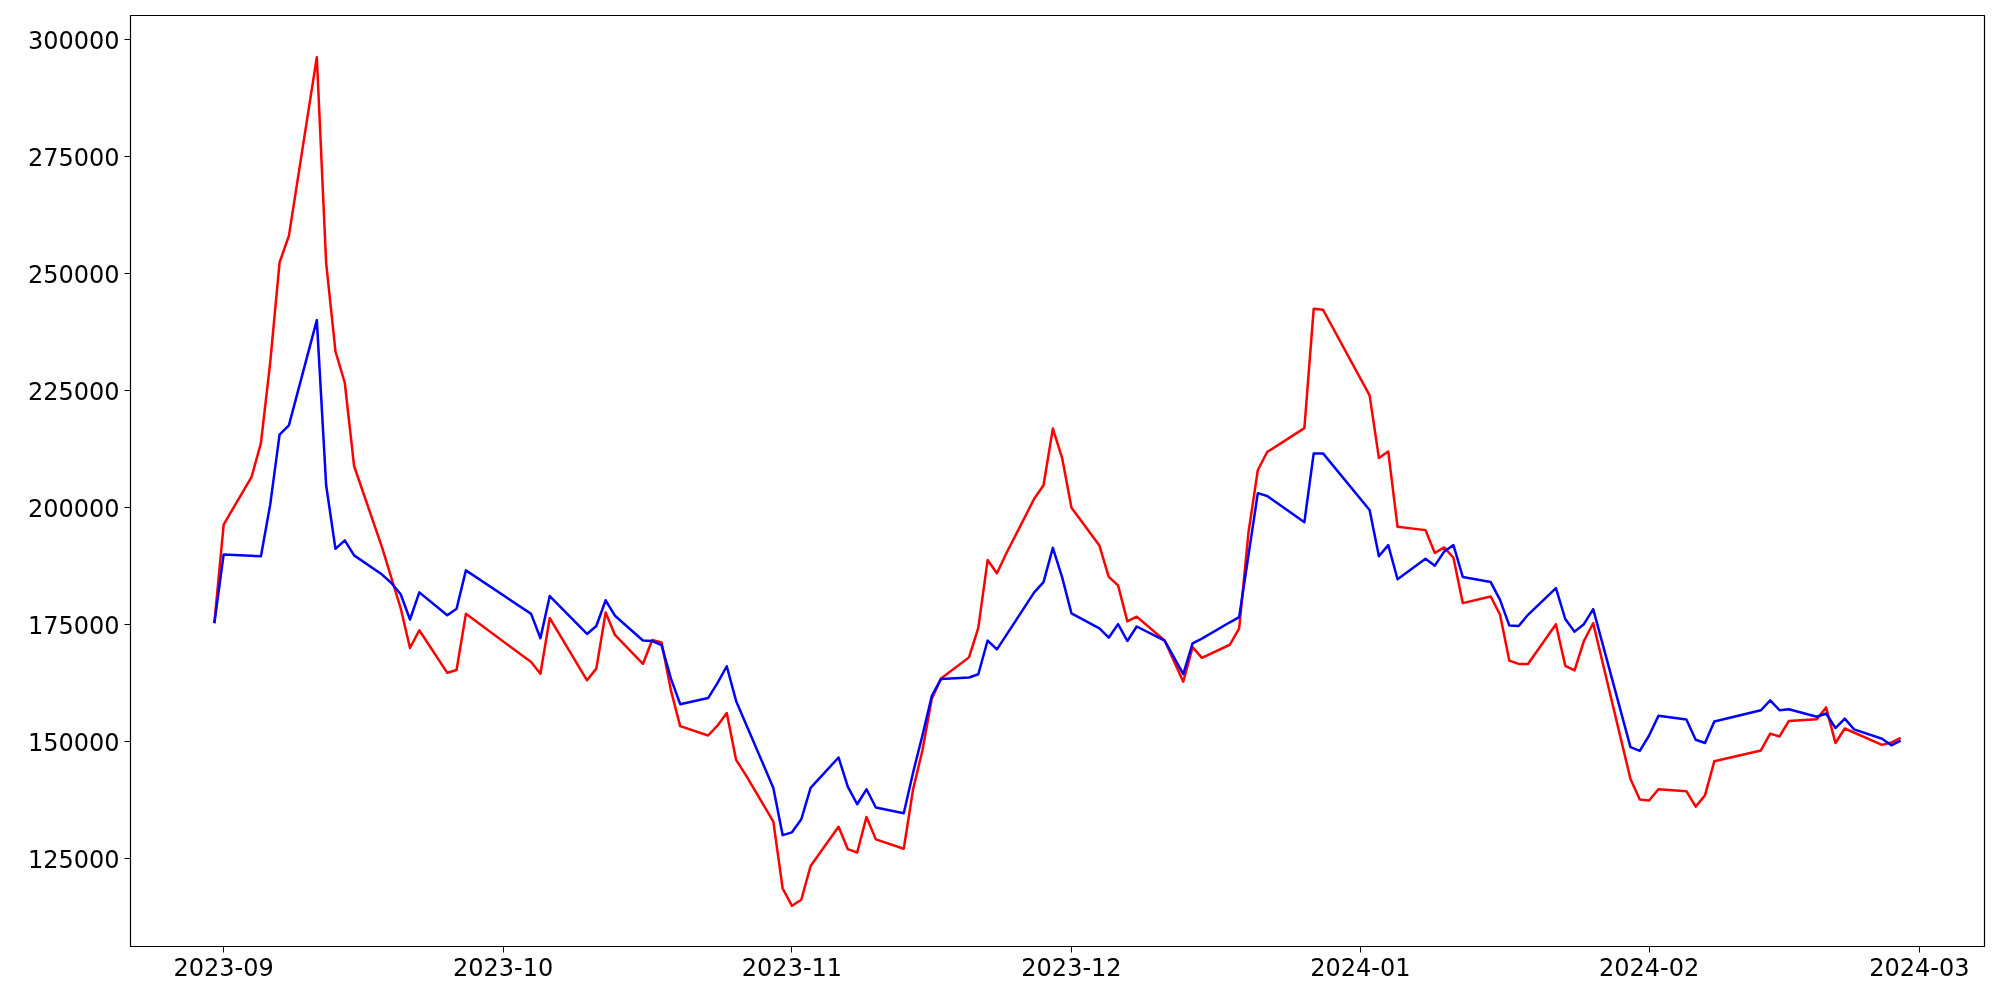 The width and height of the screenshot is (2000, 1000). What do you see at coordinates (73, 625) in the screenshot?
I see `y-tick-label: 175000` at bounding box center [73, 625].